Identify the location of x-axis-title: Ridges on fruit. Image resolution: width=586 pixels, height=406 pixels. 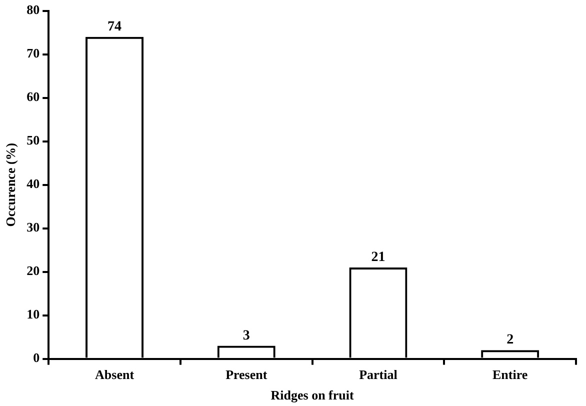
(312, 395).